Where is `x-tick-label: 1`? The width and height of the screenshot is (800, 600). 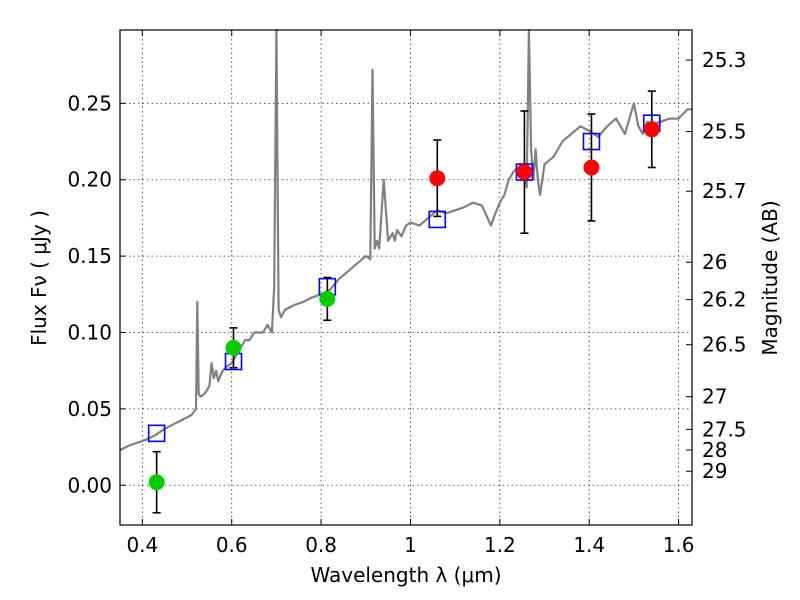
x-tick-label: 1 is located at coordinates (410, 545).